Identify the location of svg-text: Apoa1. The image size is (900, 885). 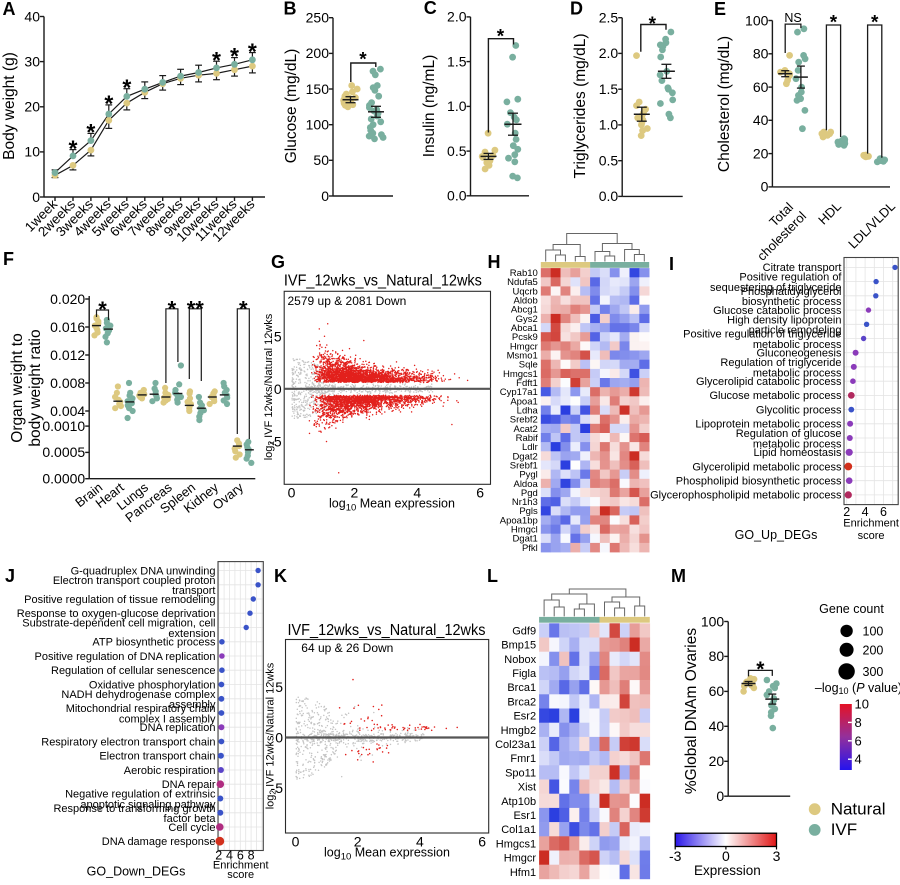
(523, 401).